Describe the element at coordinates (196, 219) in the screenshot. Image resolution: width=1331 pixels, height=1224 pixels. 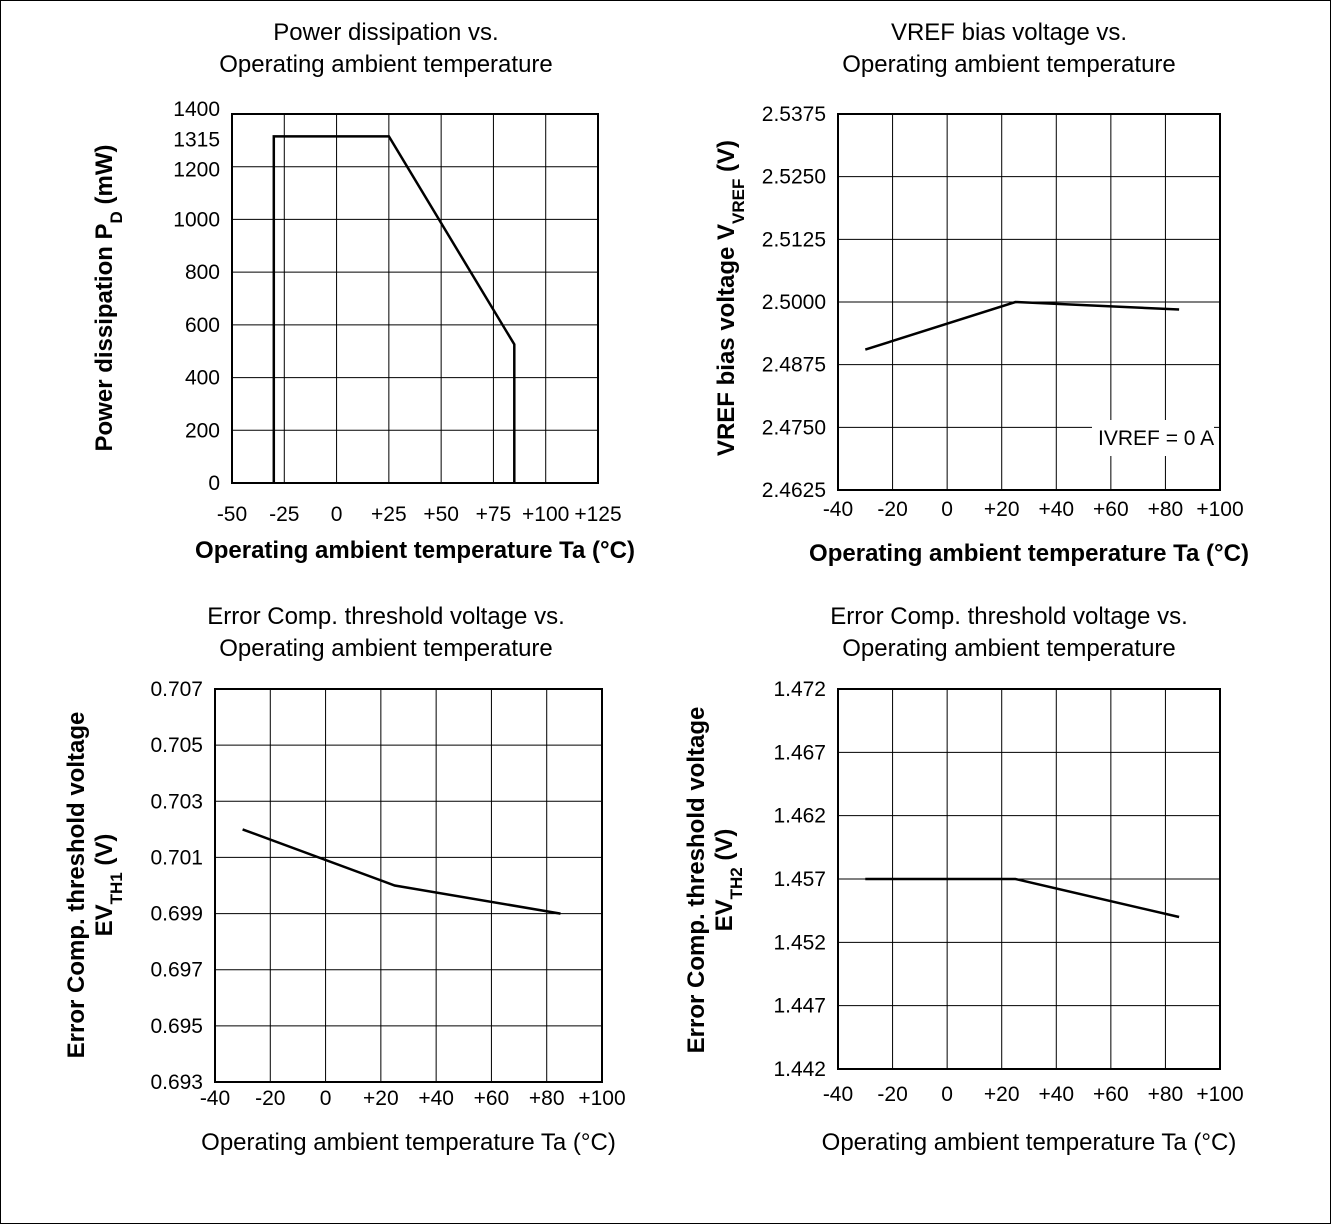
I see `y-tick-label: 1000` at that location.